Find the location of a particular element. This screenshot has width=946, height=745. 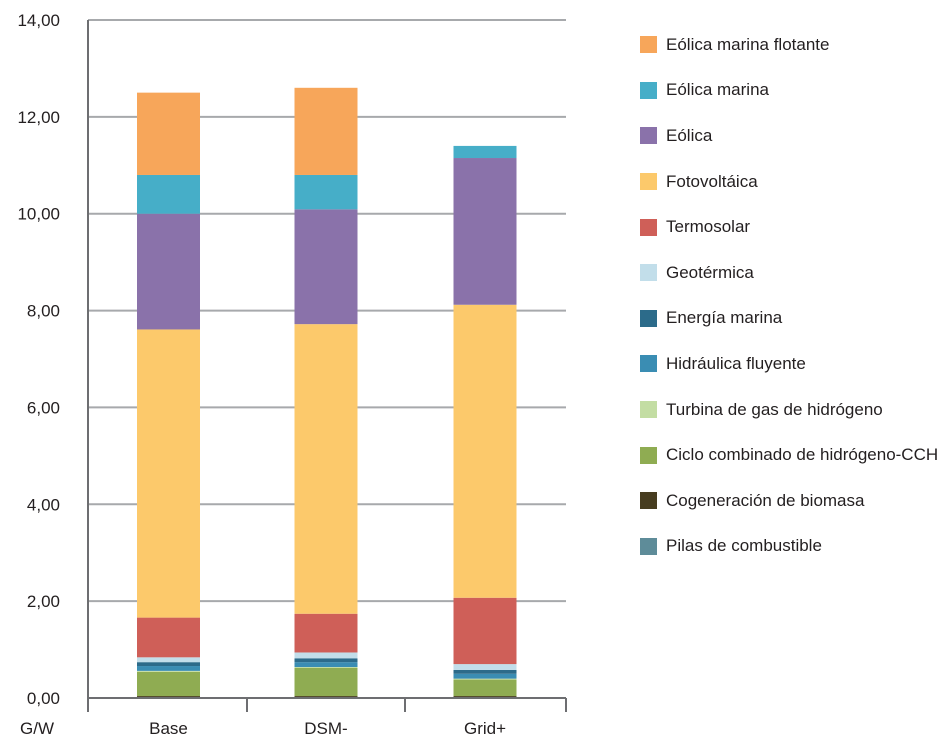

x-tick-label: Grid+ is located at coordinates (485, 728).